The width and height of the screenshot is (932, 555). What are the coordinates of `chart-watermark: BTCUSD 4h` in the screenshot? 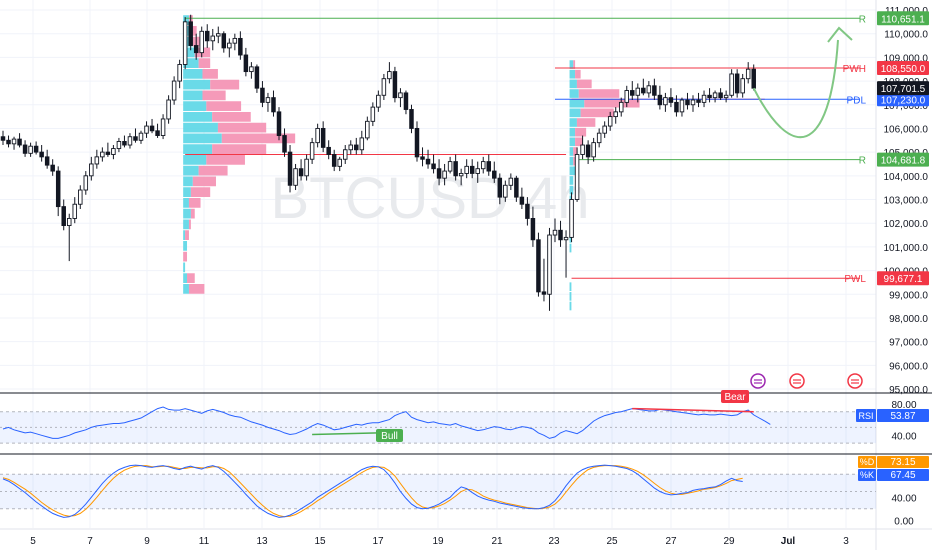 It's located at (429, 198).